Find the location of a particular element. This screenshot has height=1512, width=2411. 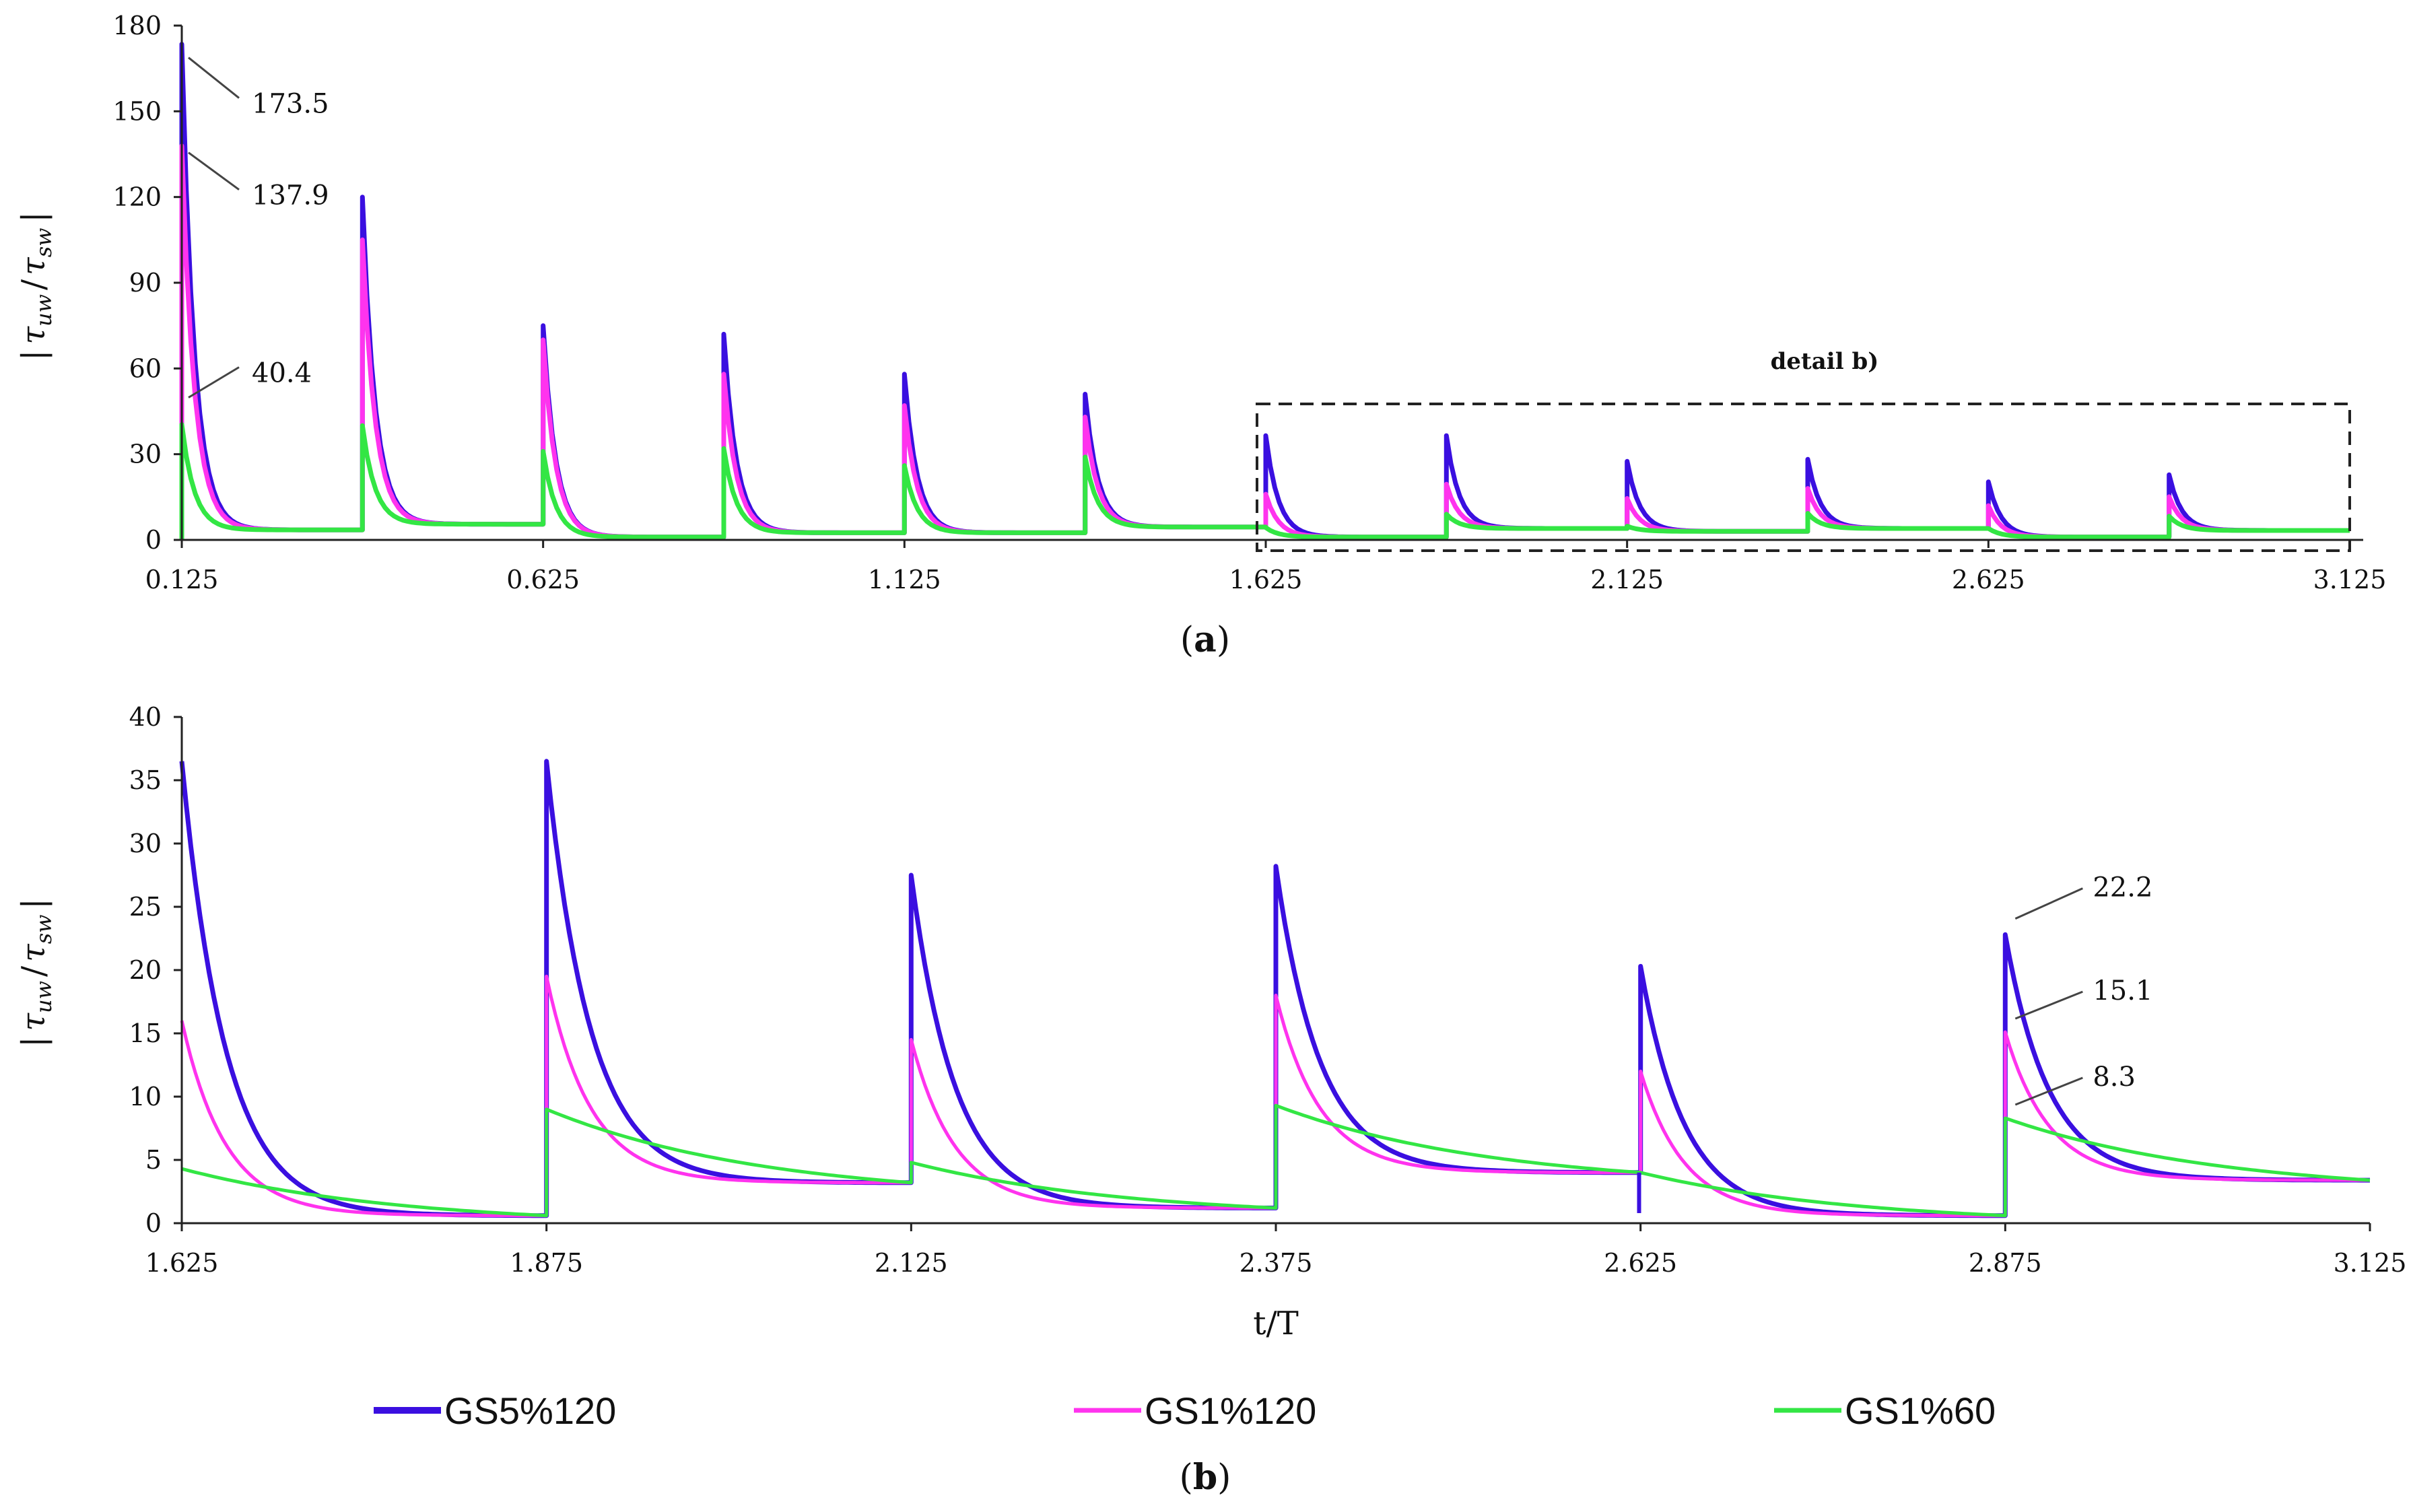

panel-a-y-tick-label: 90 is located at coordinates (145, 283).